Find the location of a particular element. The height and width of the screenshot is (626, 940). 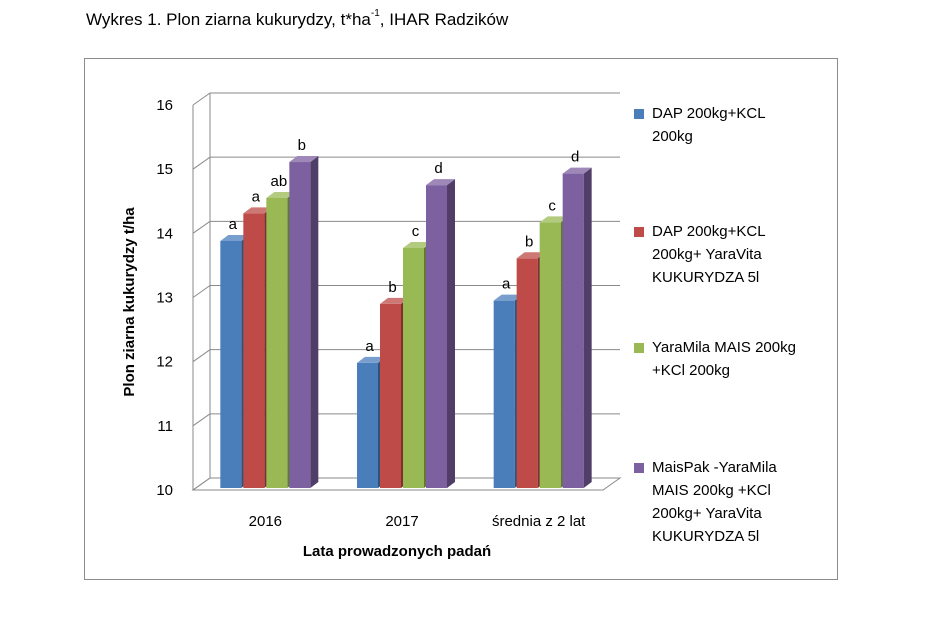

heading-text: Wykres 1. Plon ziarna kukurydzy, t*ha is located at coordinates (228, 19).